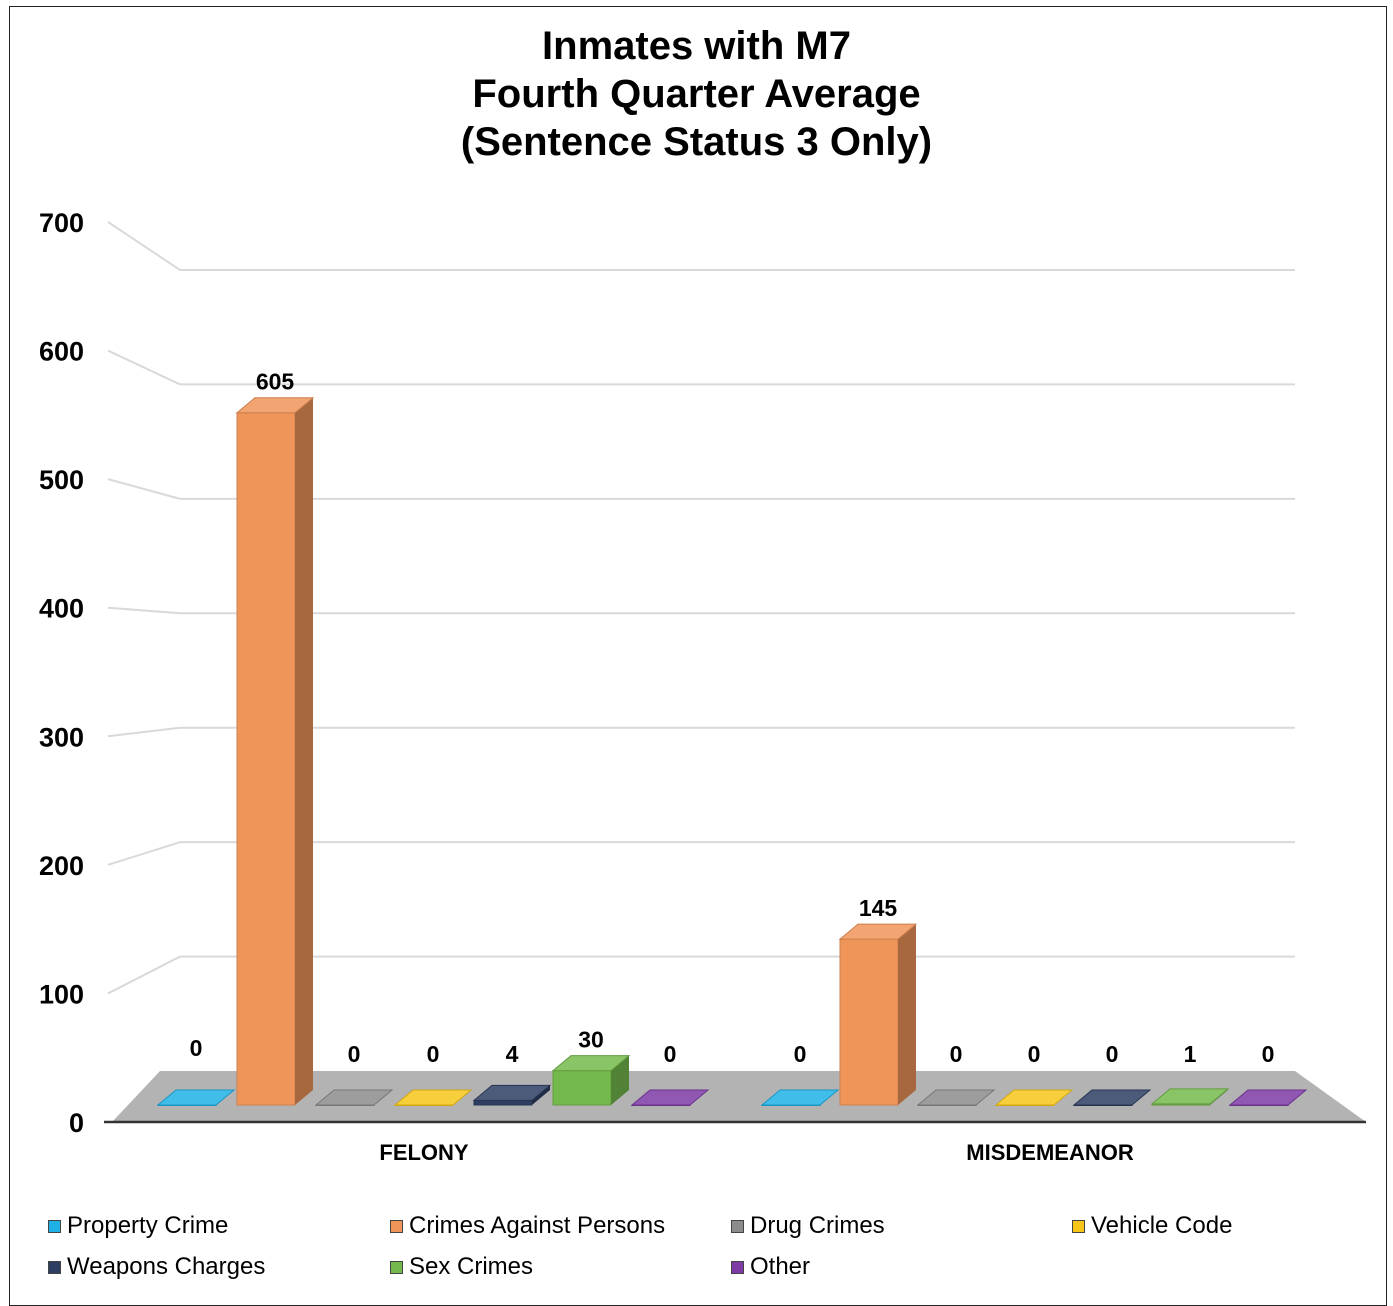 This screenshot has height=1306, width=1393. I want to click on legend-item-other: Other, so click(770, 1267).